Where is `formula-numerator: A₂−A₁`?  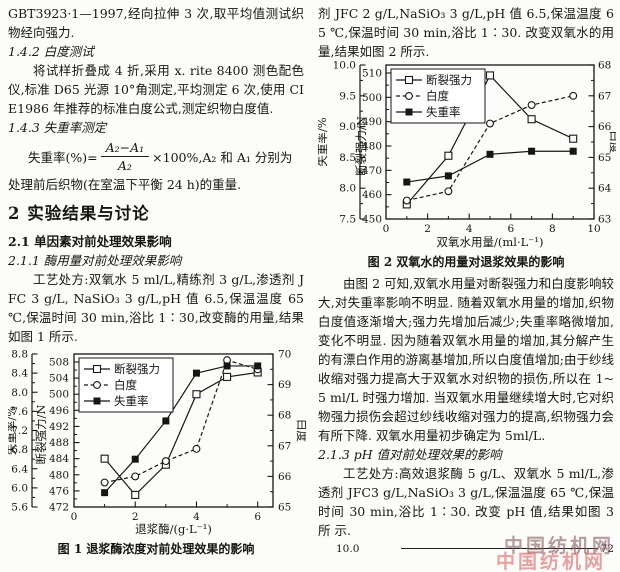 formula-numerator: A₂−A₁ is located at coordinates (125, 148).